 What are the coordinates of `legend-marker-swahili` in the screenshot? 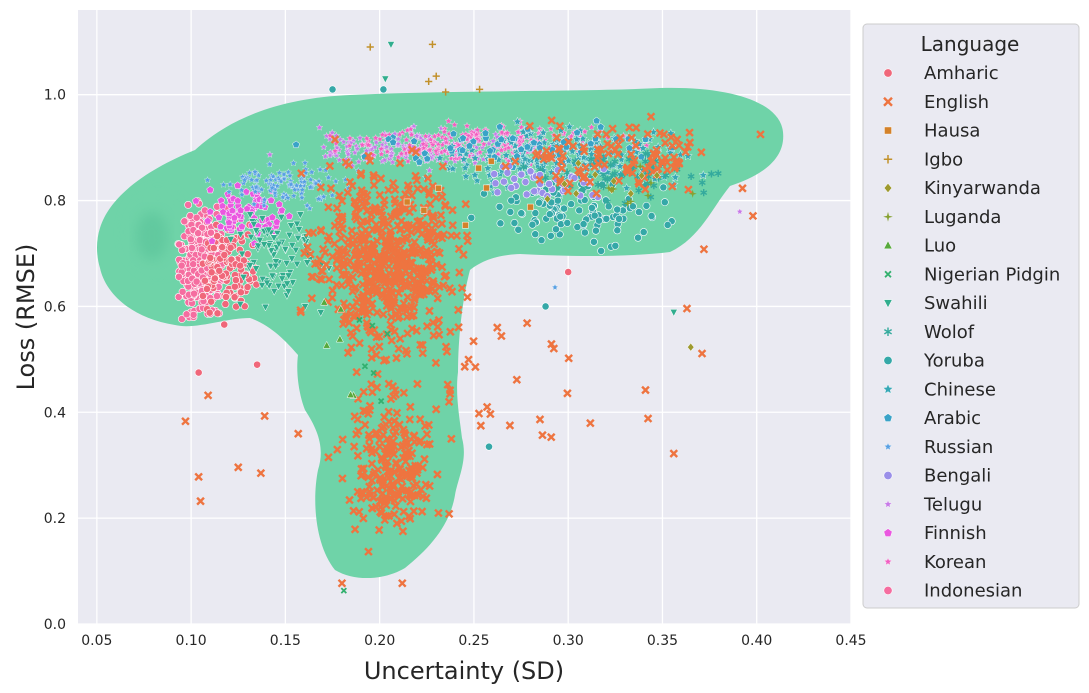 It's located at (888, 304).